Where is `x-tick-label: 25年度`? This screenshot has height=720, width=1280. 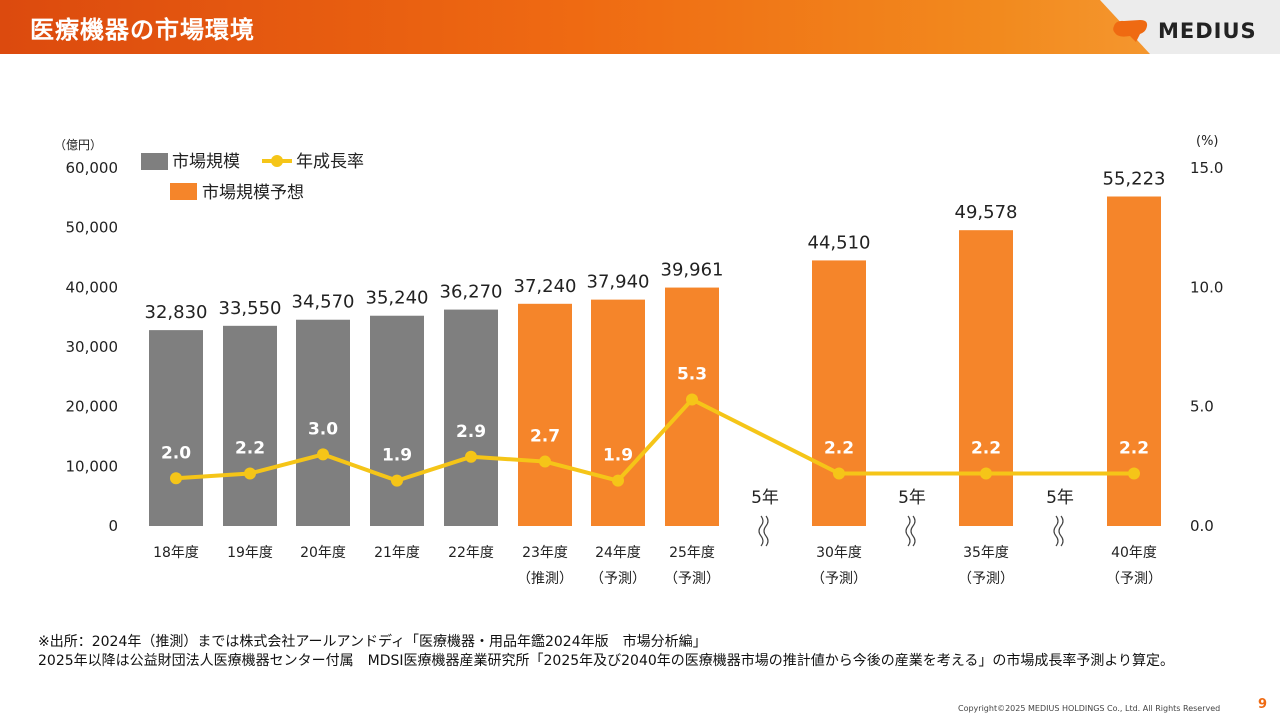 x-tick-label: 25年度 is located at coordinates (692, 553).